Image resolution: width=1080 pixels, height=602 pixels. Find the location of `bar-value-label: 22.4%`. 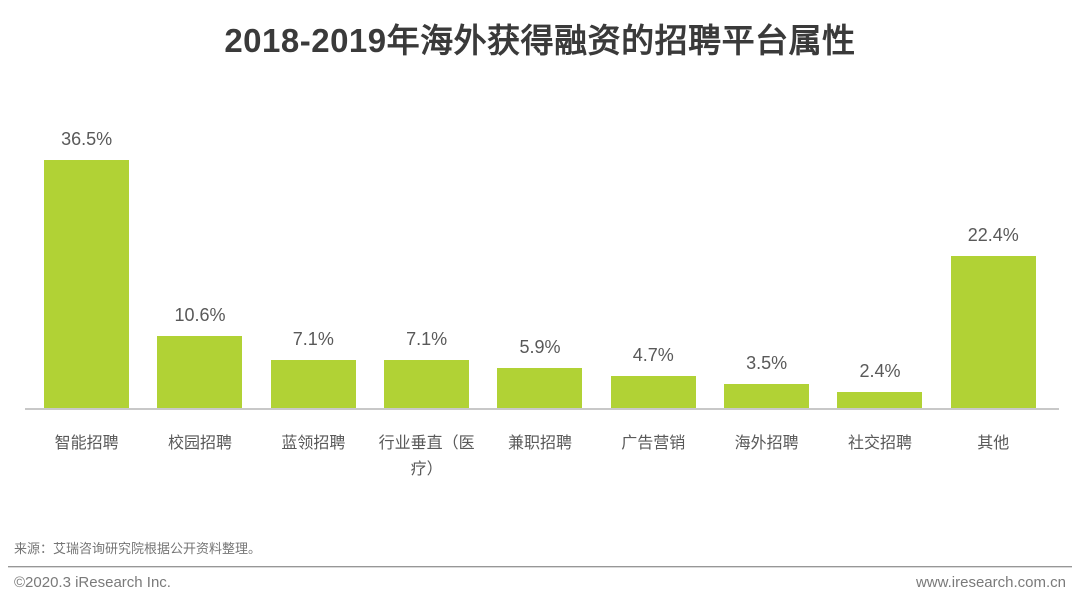

bar-value-label: 22.4% is located at coordinates (993, 235).